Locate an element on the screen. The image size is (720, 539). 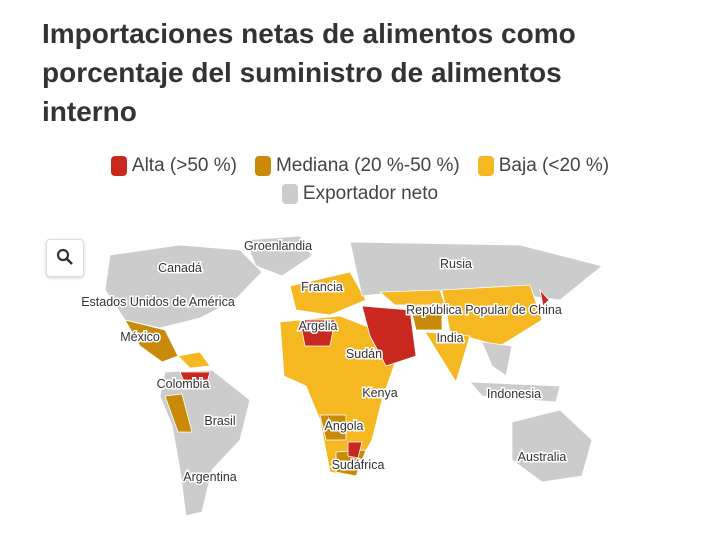
legend-label: Baja (<20 %) is located at coordinates (554, 165).